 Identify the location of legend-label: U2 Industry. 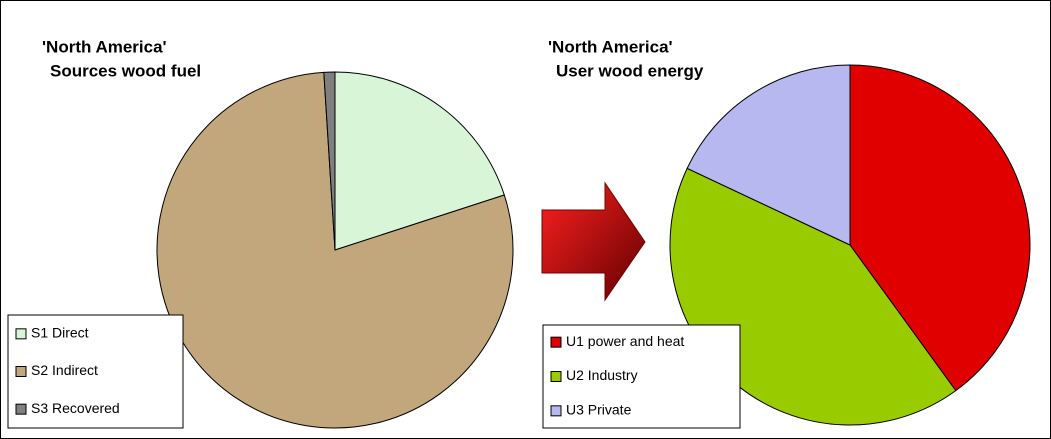
(602, 375).